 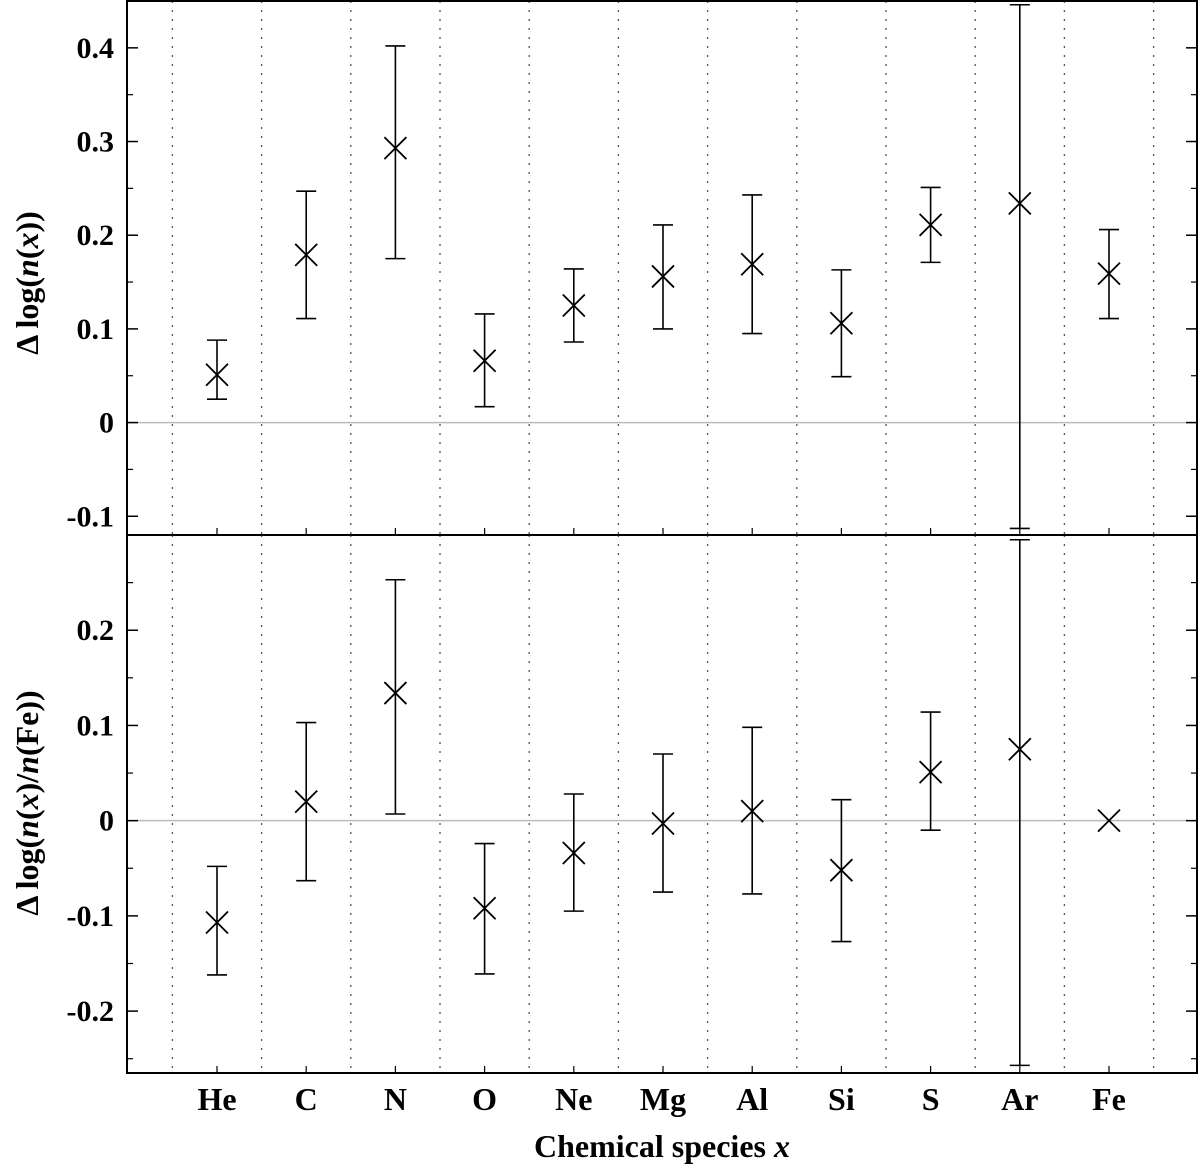 What do you see at coordinates (1020, 749) in the screenshot?
I see `data-point-ar-bottom` at bounding box center [1020, 749].